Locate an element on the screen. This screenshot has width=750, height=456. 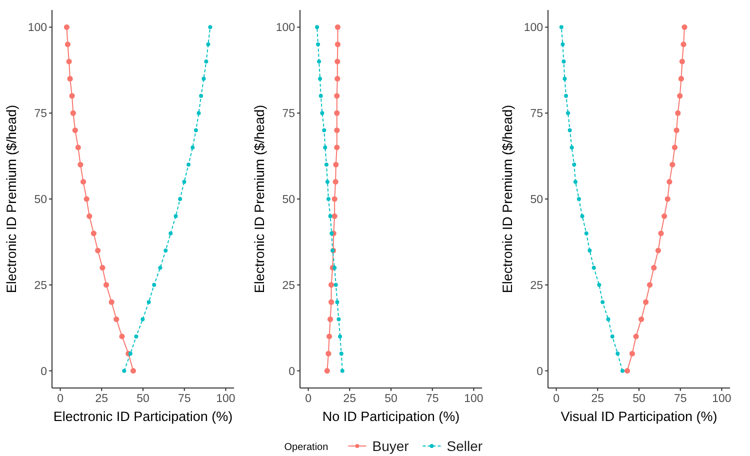
x-tick-label: 25 is located at coordinates (597, 399).